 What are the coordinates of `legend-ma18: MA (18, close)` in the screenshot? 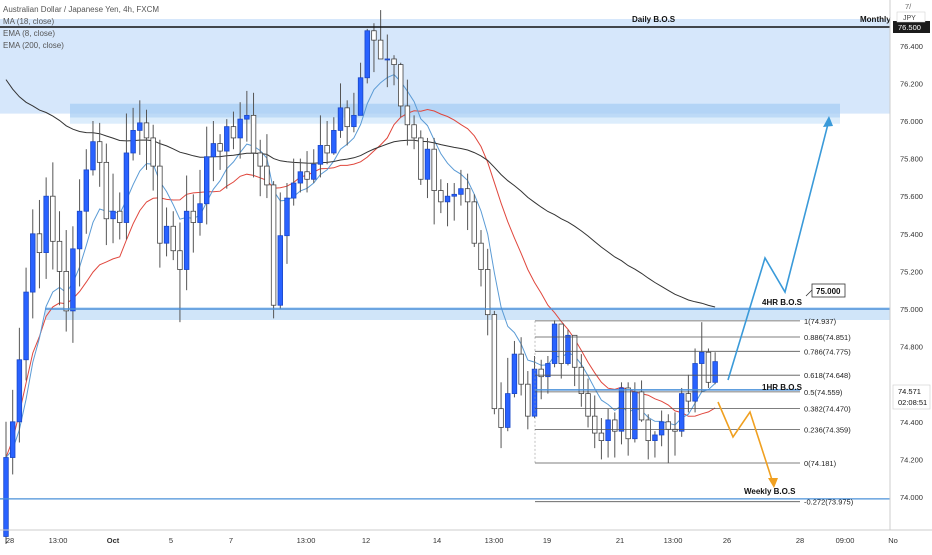 It's located at (29, 21).